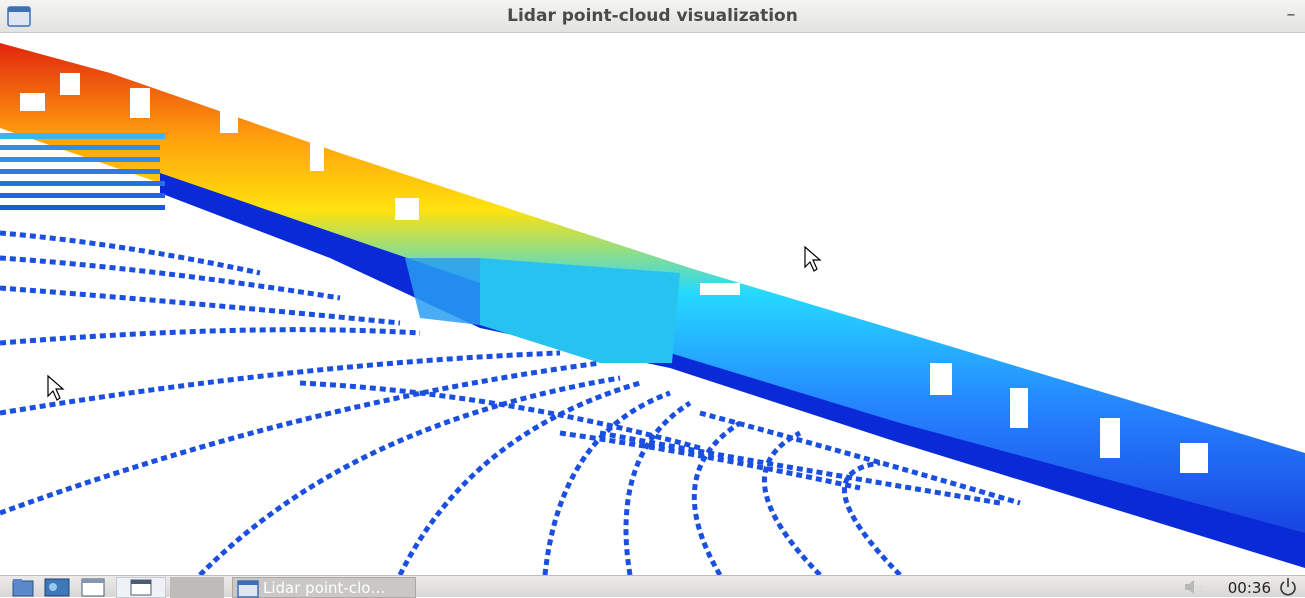 The width and height of the screenshot is (1305, 598). What do you see at coordinates (57, 587) in the screenshot?
I see `desktop-icon` at bounding box center [57, 587].